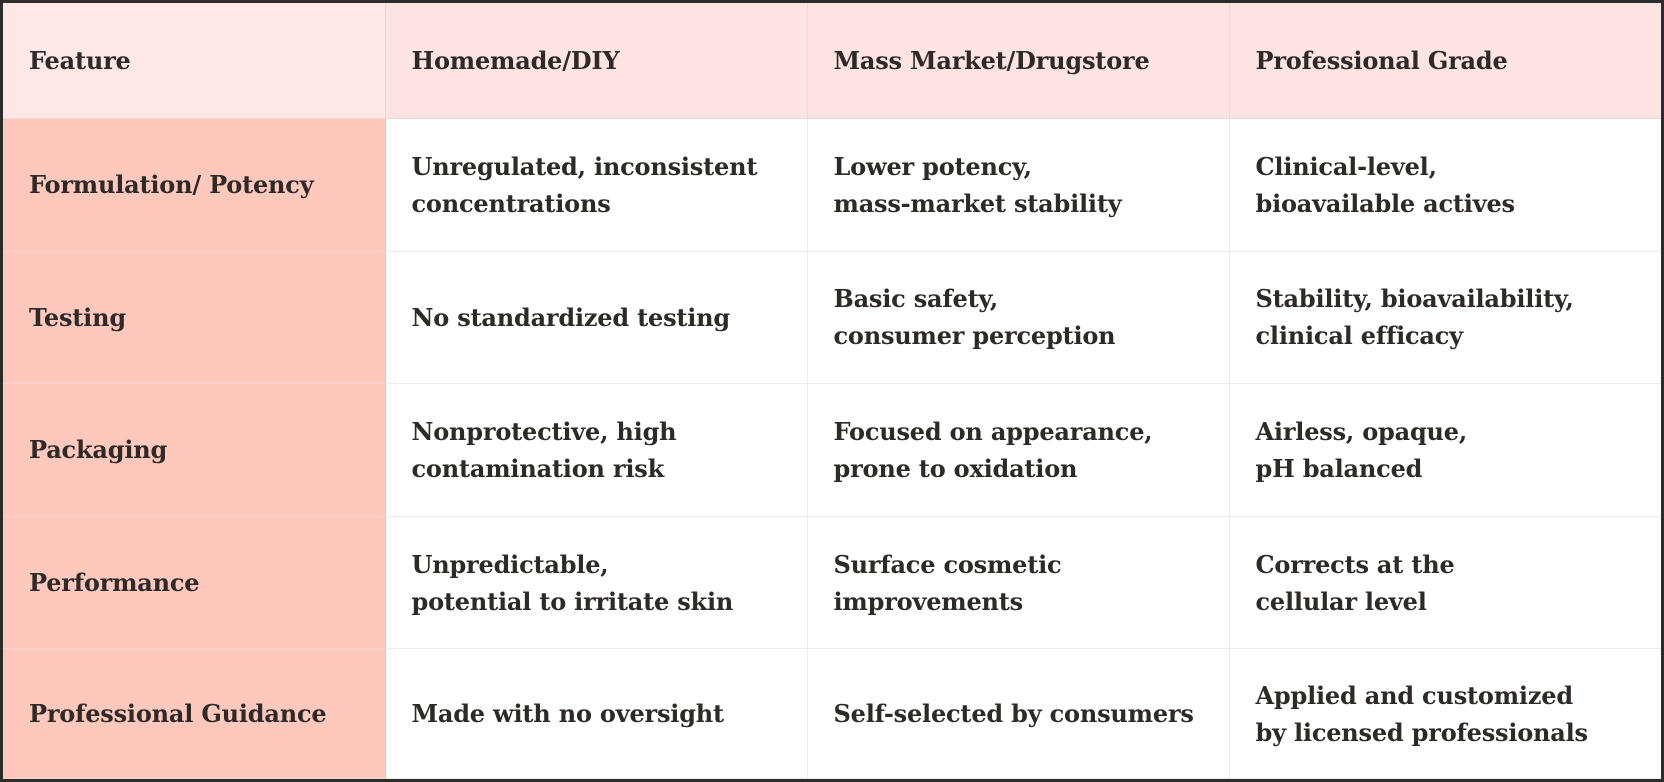  I want to click on cell-text: Basic safety, consumer perception, so click(974, 317).